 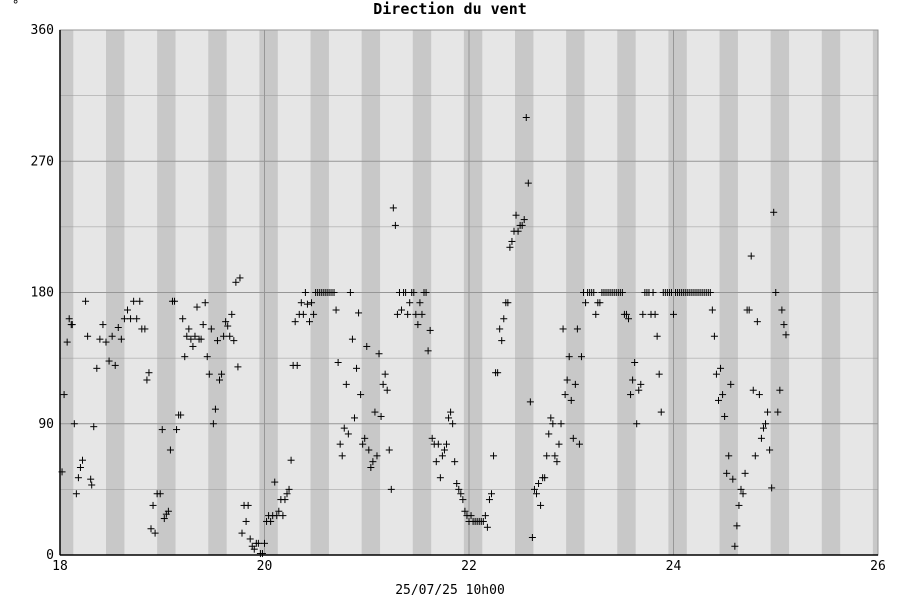 I want to click on x-tick-label: 18, so click(x=60, y=566).